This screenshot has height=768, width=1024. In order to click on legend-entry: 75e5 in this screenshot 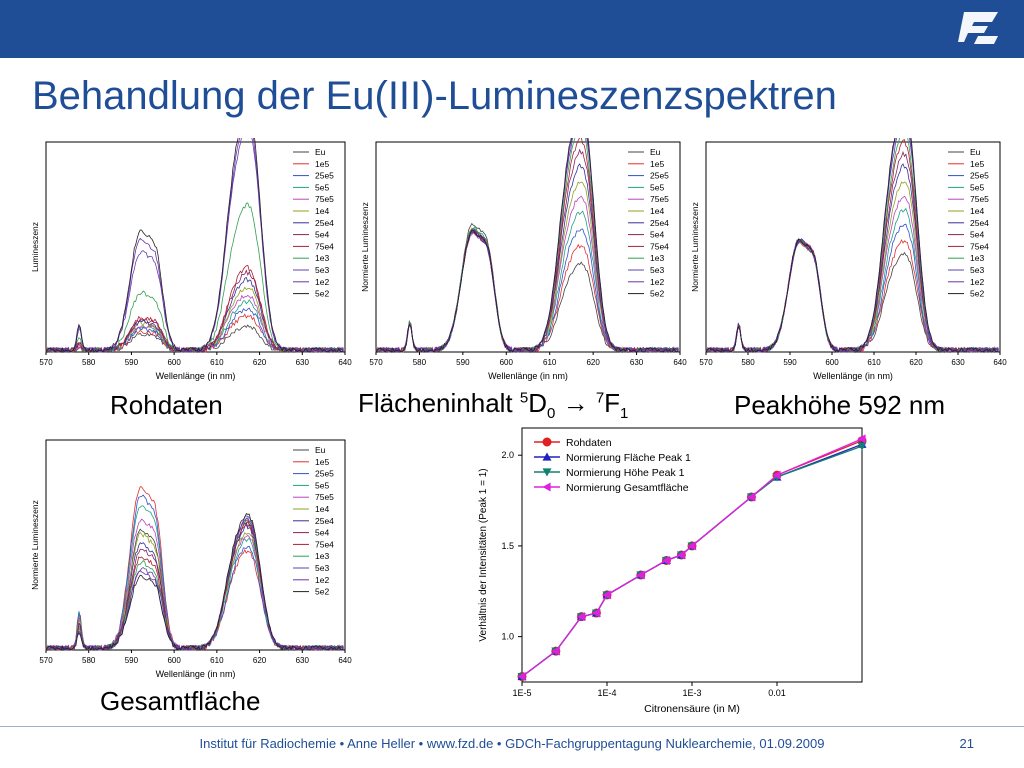, I will do `click(324, 199)`.